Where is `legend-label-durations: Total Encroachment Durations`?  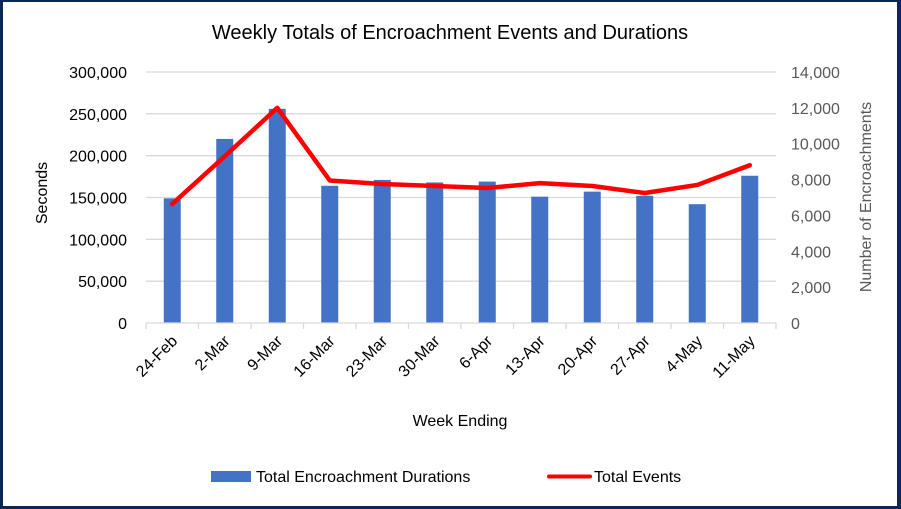 legend-label-durations: Total Encroachment Durations is located at coordinates (363, 477).